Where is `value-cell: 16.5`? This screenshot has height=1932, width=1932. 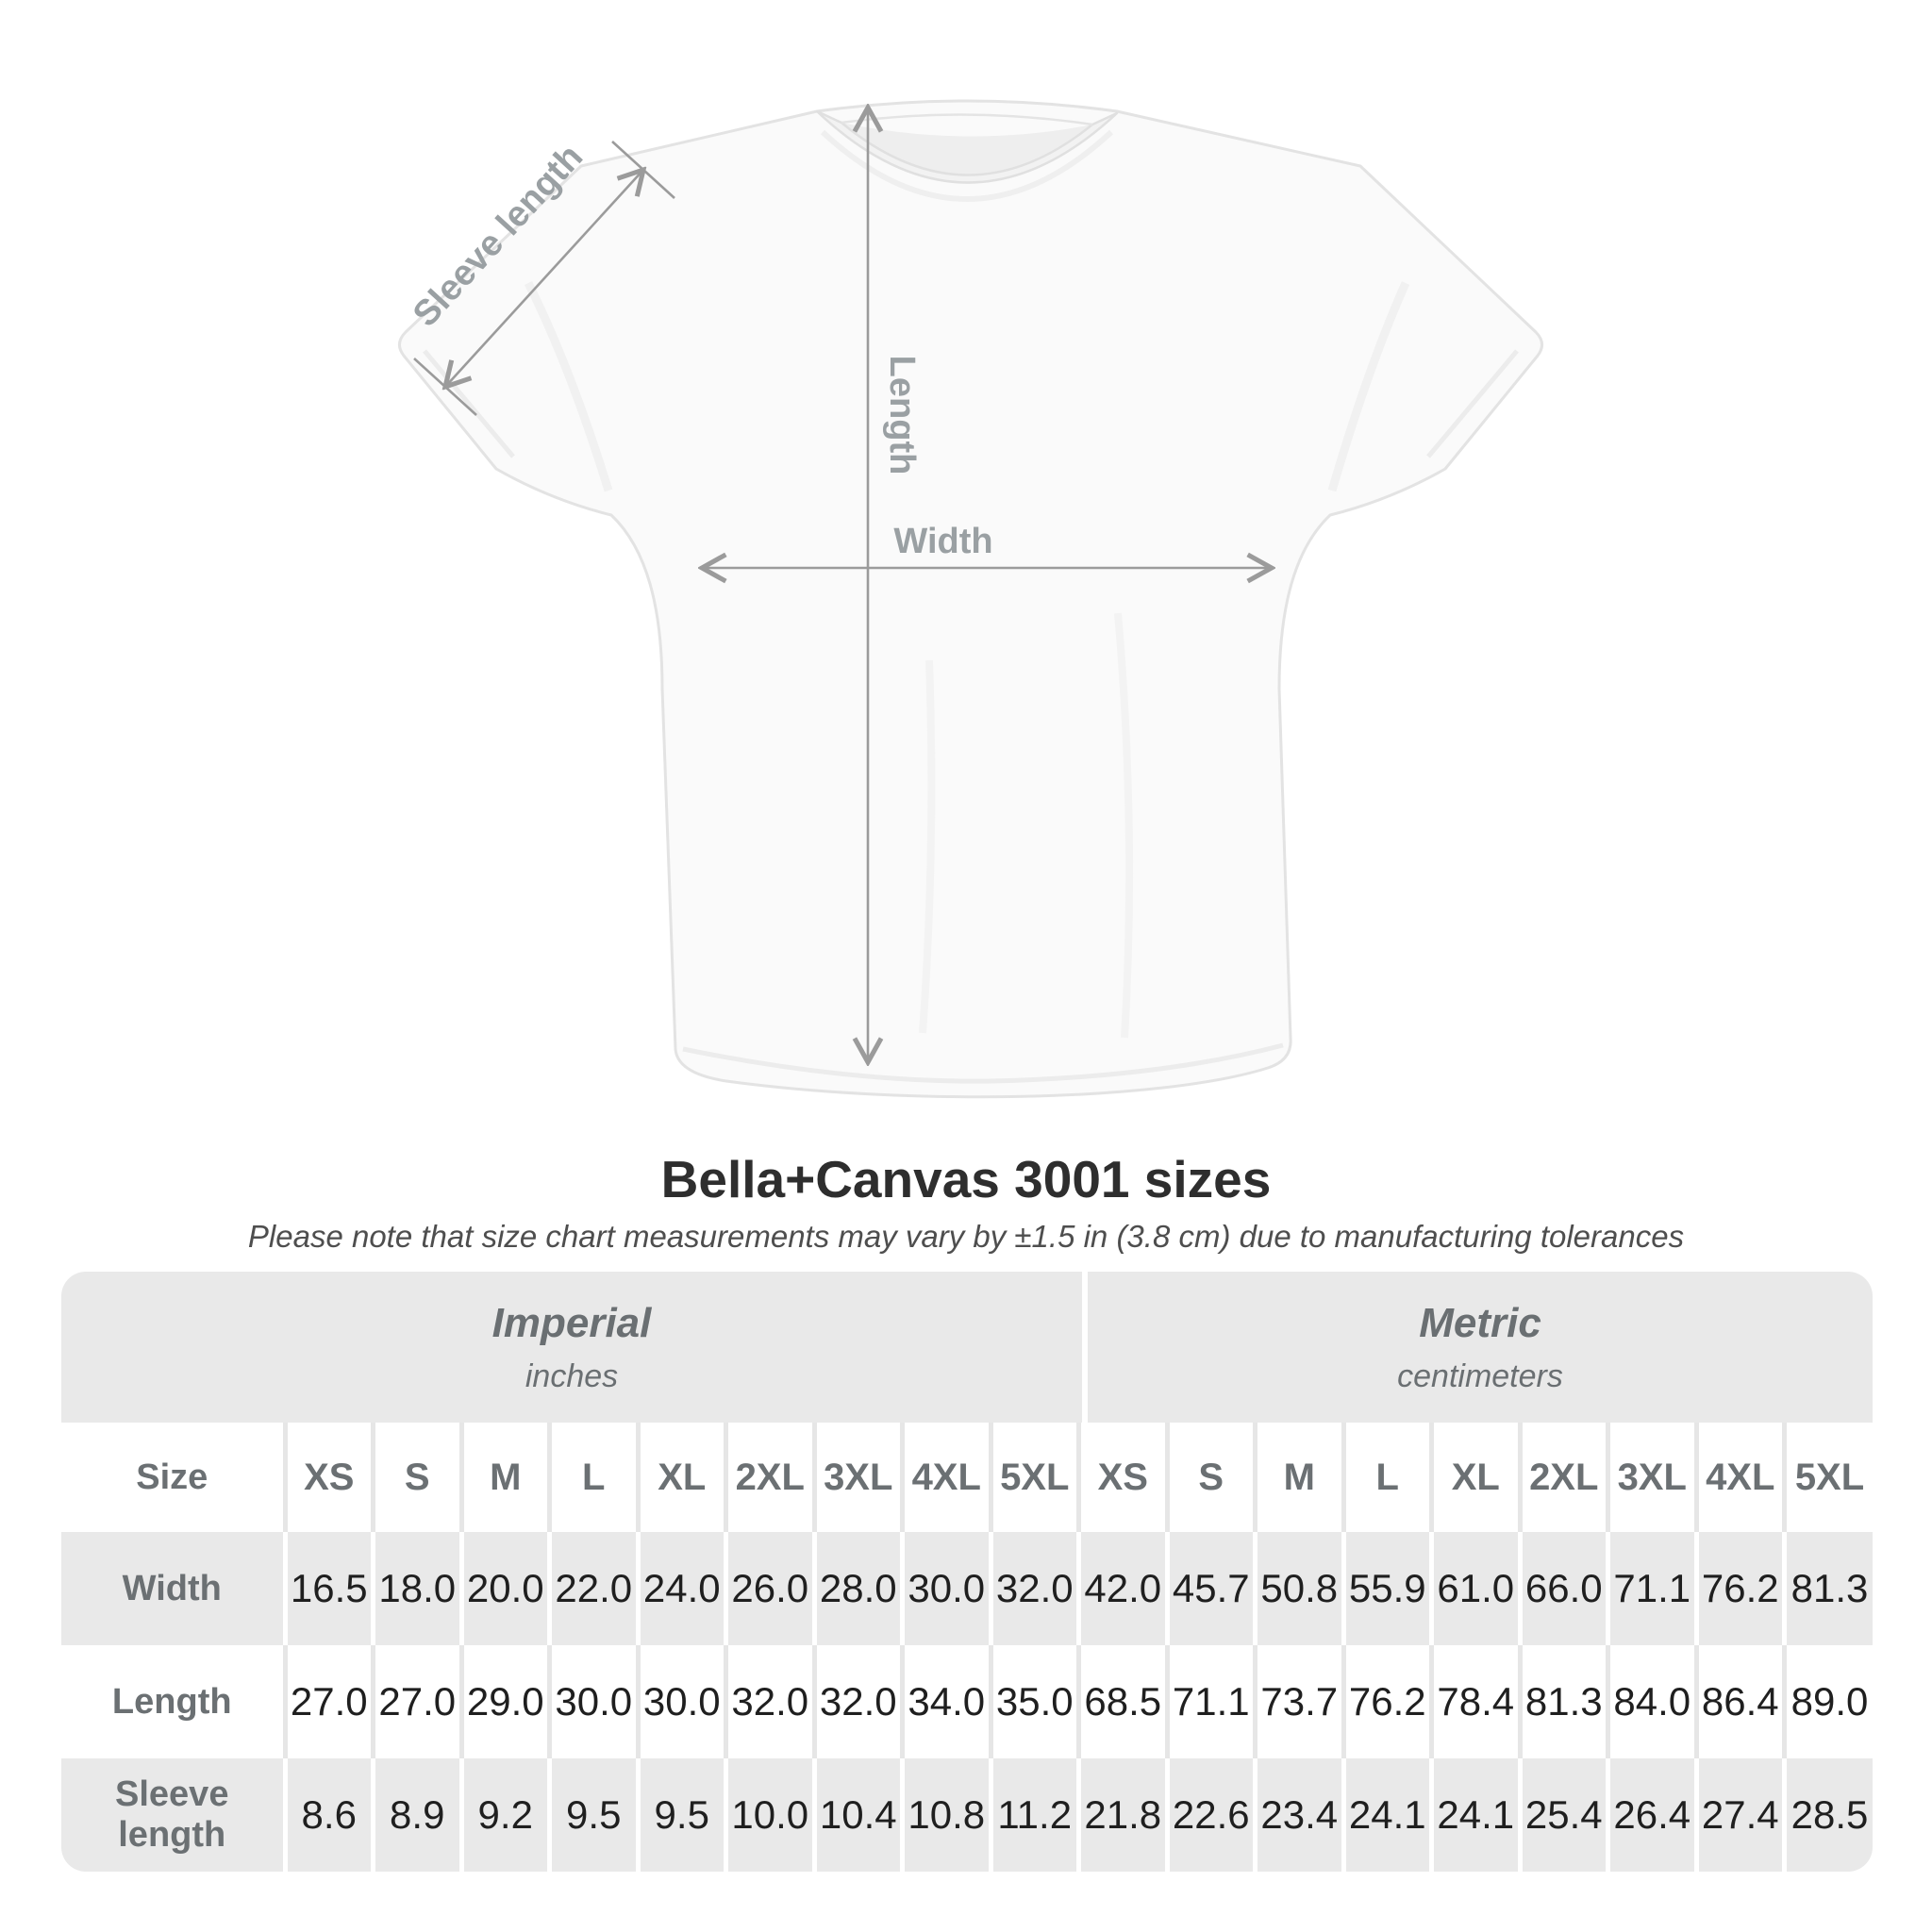
value-cell: 16.5 is located at coordinates (328, 1589).